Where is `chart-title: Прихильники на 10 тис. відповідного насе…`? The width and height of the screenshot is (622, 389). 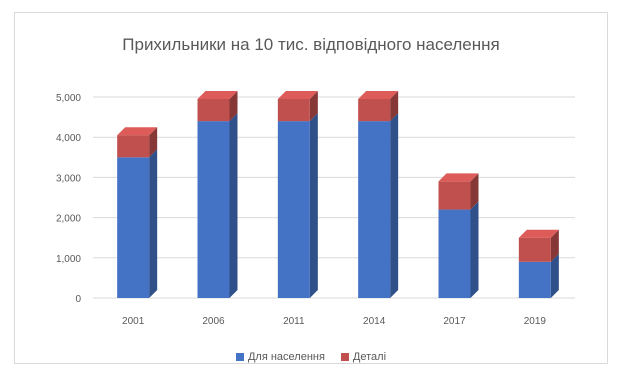 chart-title: Прихильники на 10 тис. відповідного насе… is located at coordinates (311, 44).